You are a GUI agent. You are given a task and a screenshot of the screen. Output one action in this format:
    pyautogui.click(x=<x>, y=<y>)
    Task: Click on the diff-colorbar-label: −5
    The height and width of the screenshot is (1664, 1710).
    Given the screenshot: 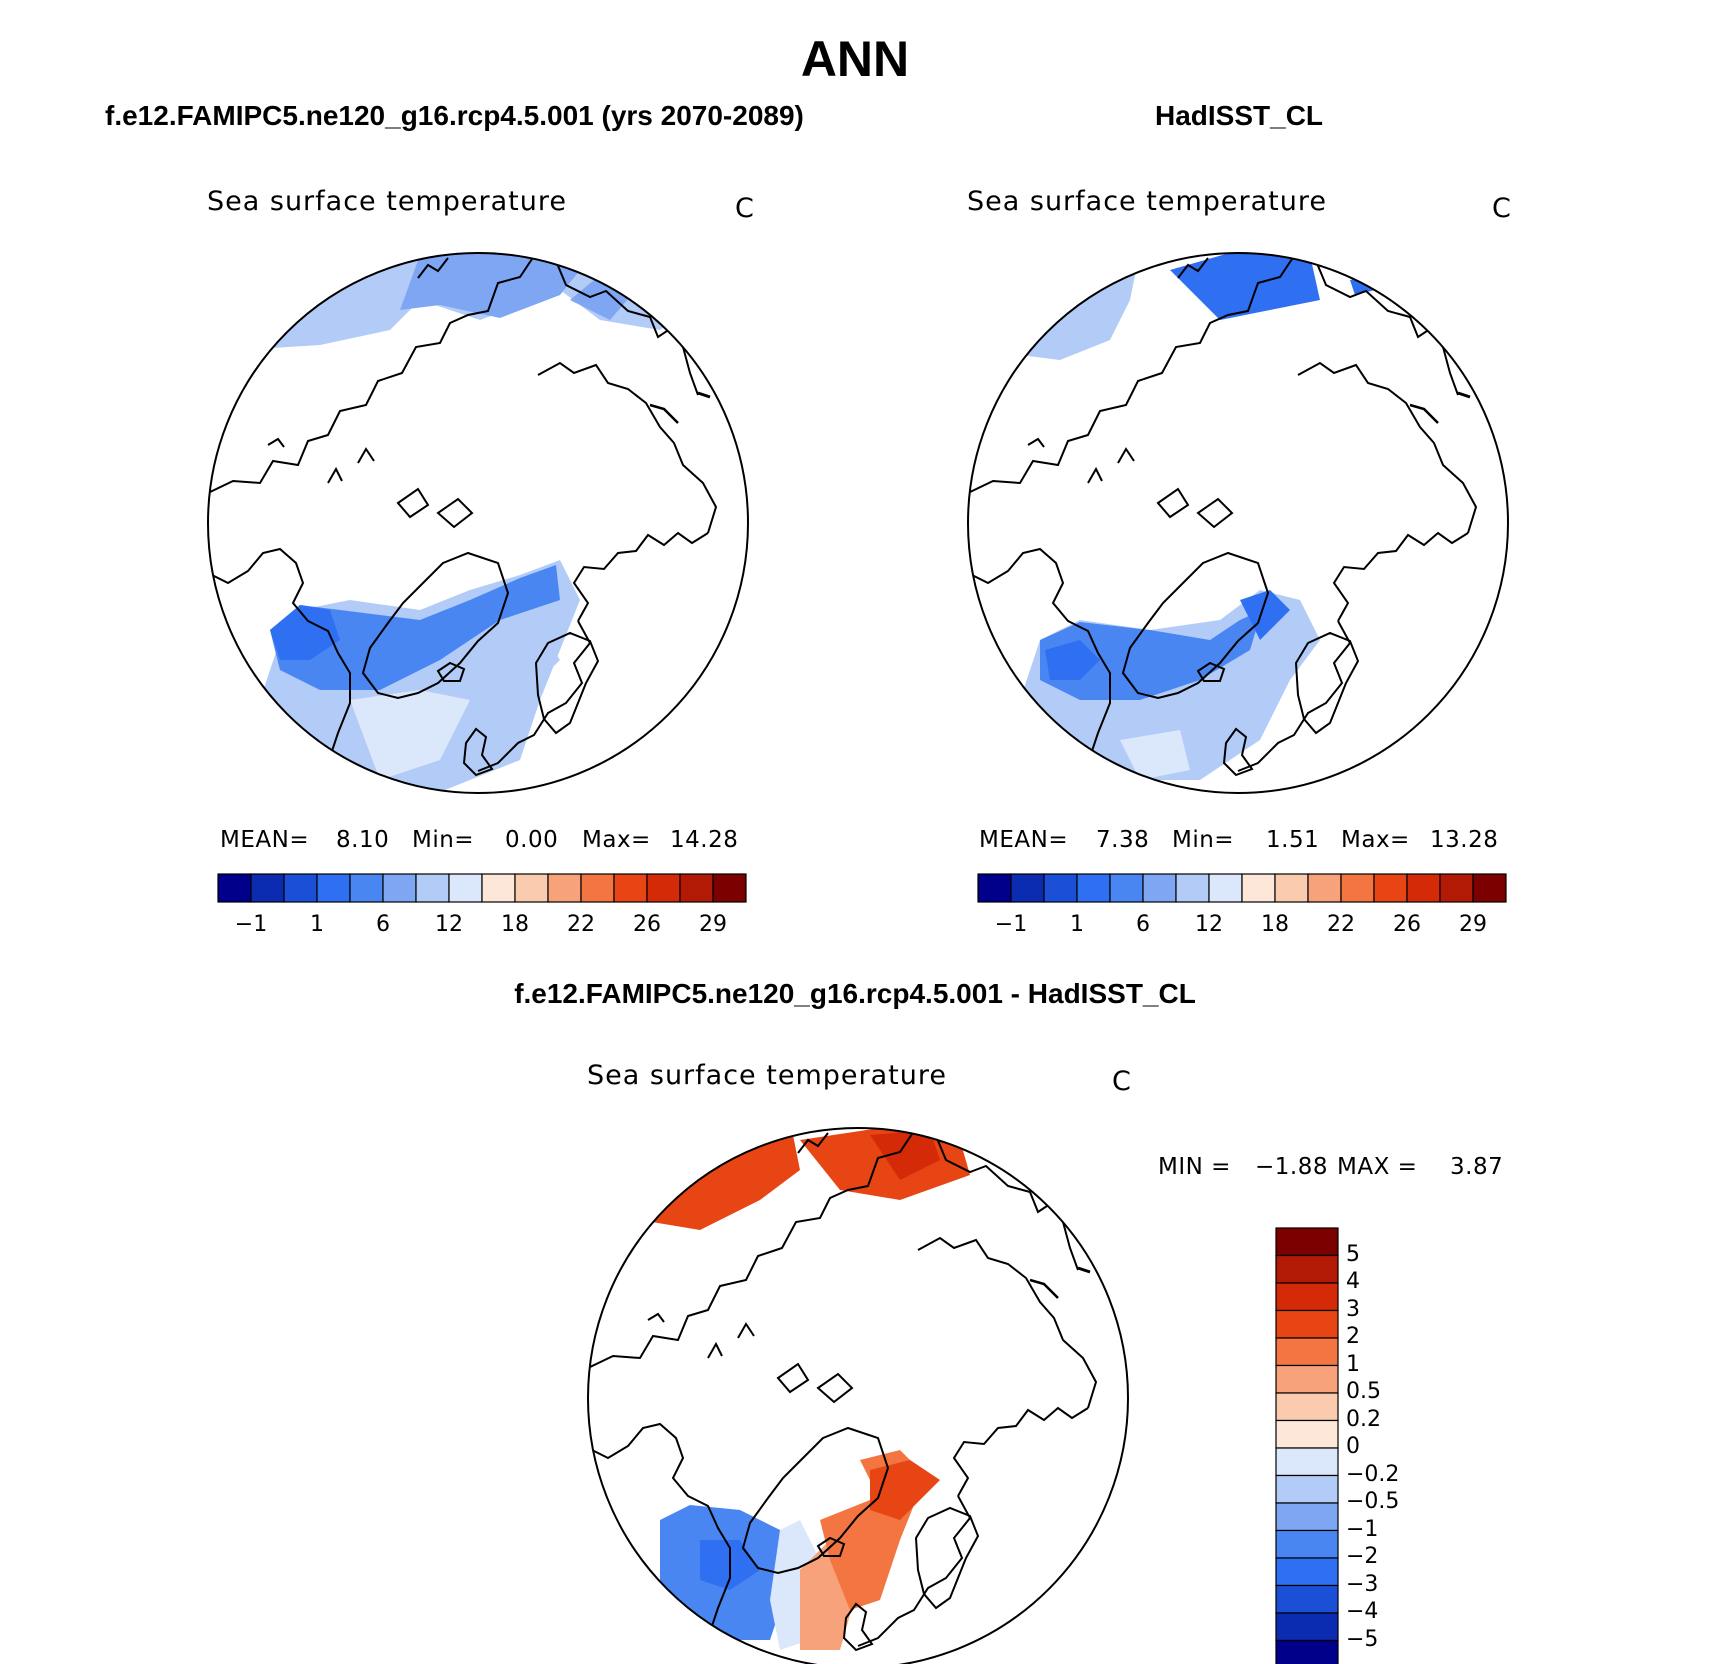 What is the action you would take?
    pyautogui.click(x=1362, y=1639)
    